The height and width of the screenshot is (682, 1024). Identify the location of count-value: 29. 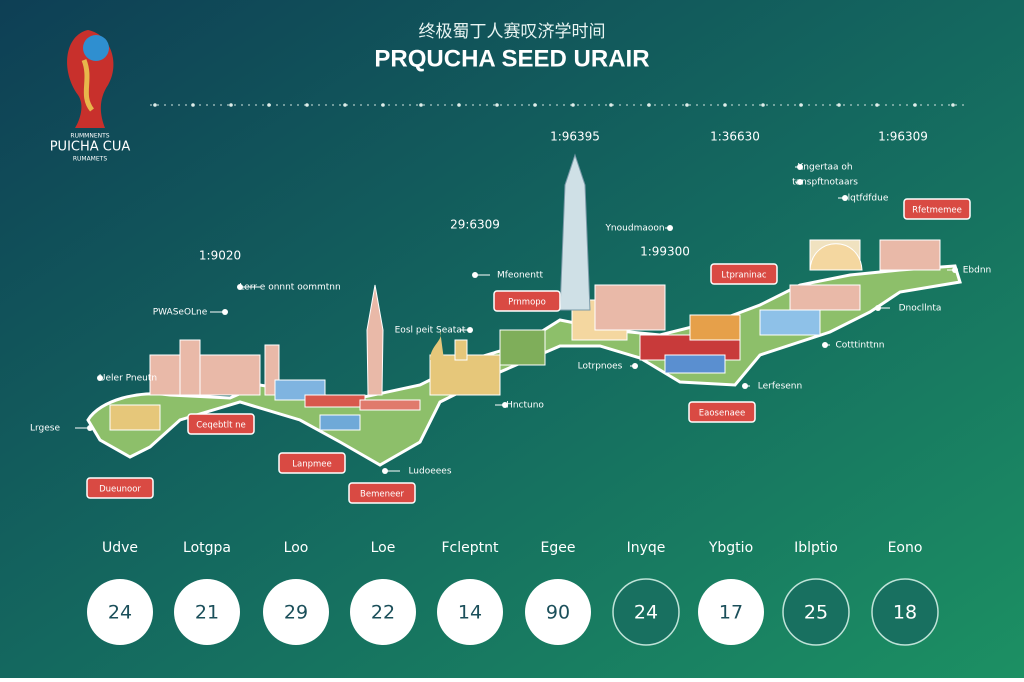
(296, 613).